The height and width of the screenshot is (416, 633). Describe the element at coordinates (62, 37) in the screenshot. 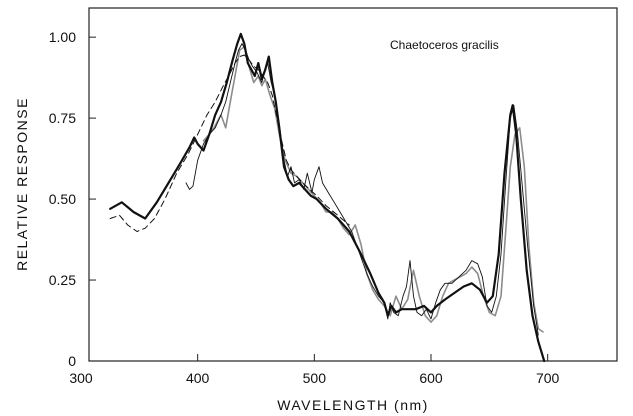

I see `y-tick-label: 1.00` at that location.